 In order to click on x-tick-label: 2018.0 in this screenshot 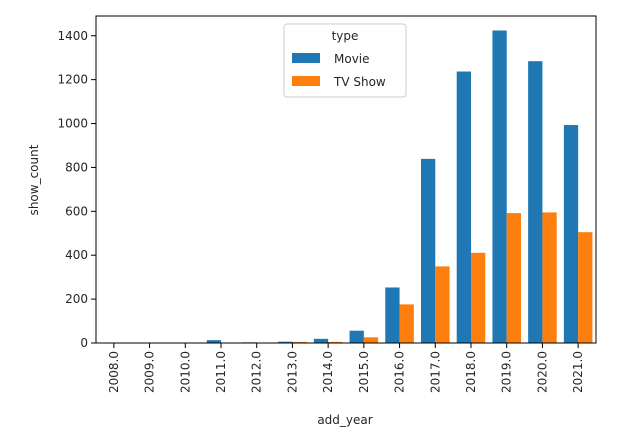, I will do `click(471, 372)`.